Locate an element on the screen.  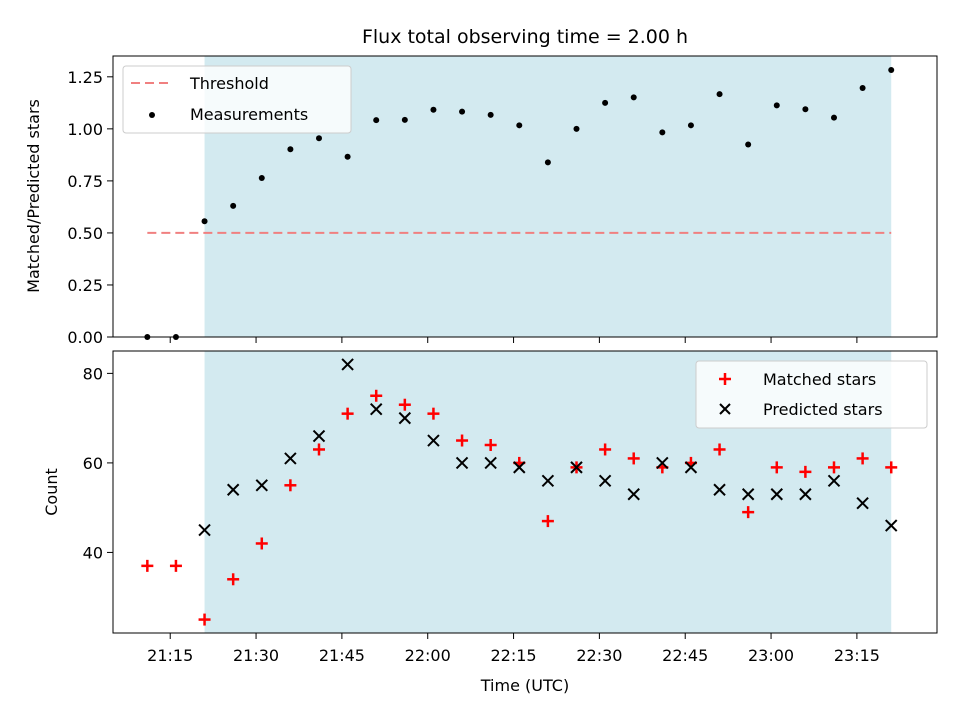
bottom-y-ticks: 40 60 80 is located at coordinates (98, 463).